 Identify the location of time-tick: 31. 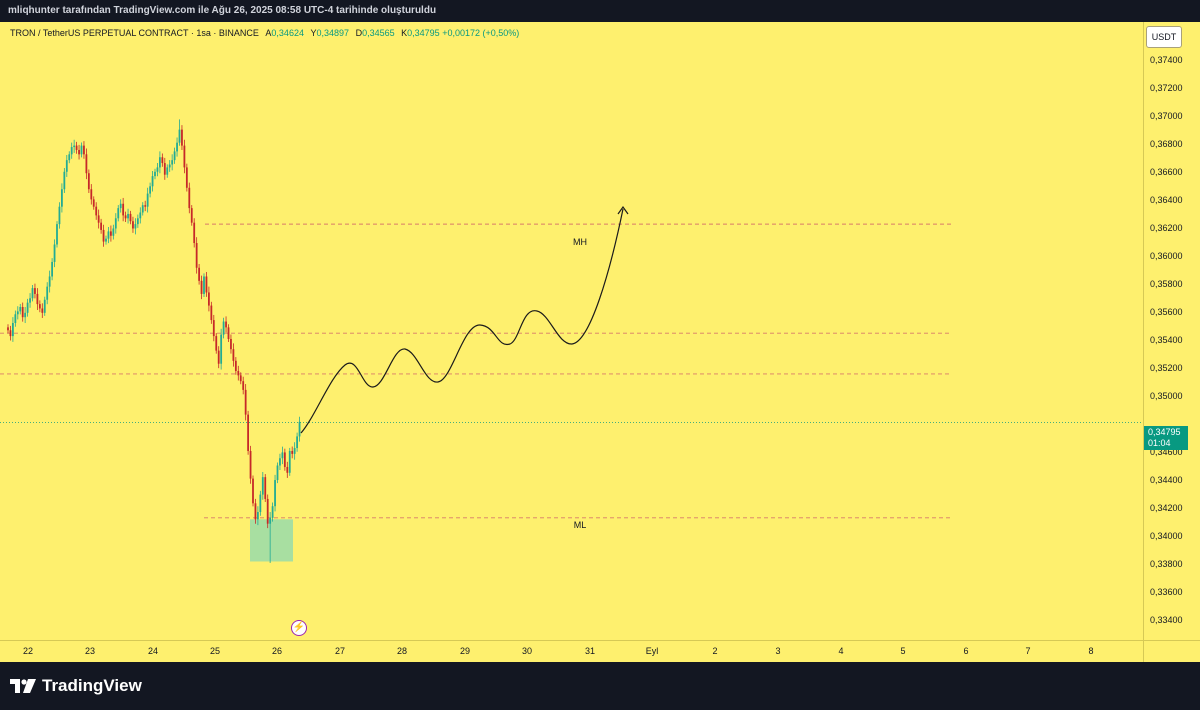
(590, 651).